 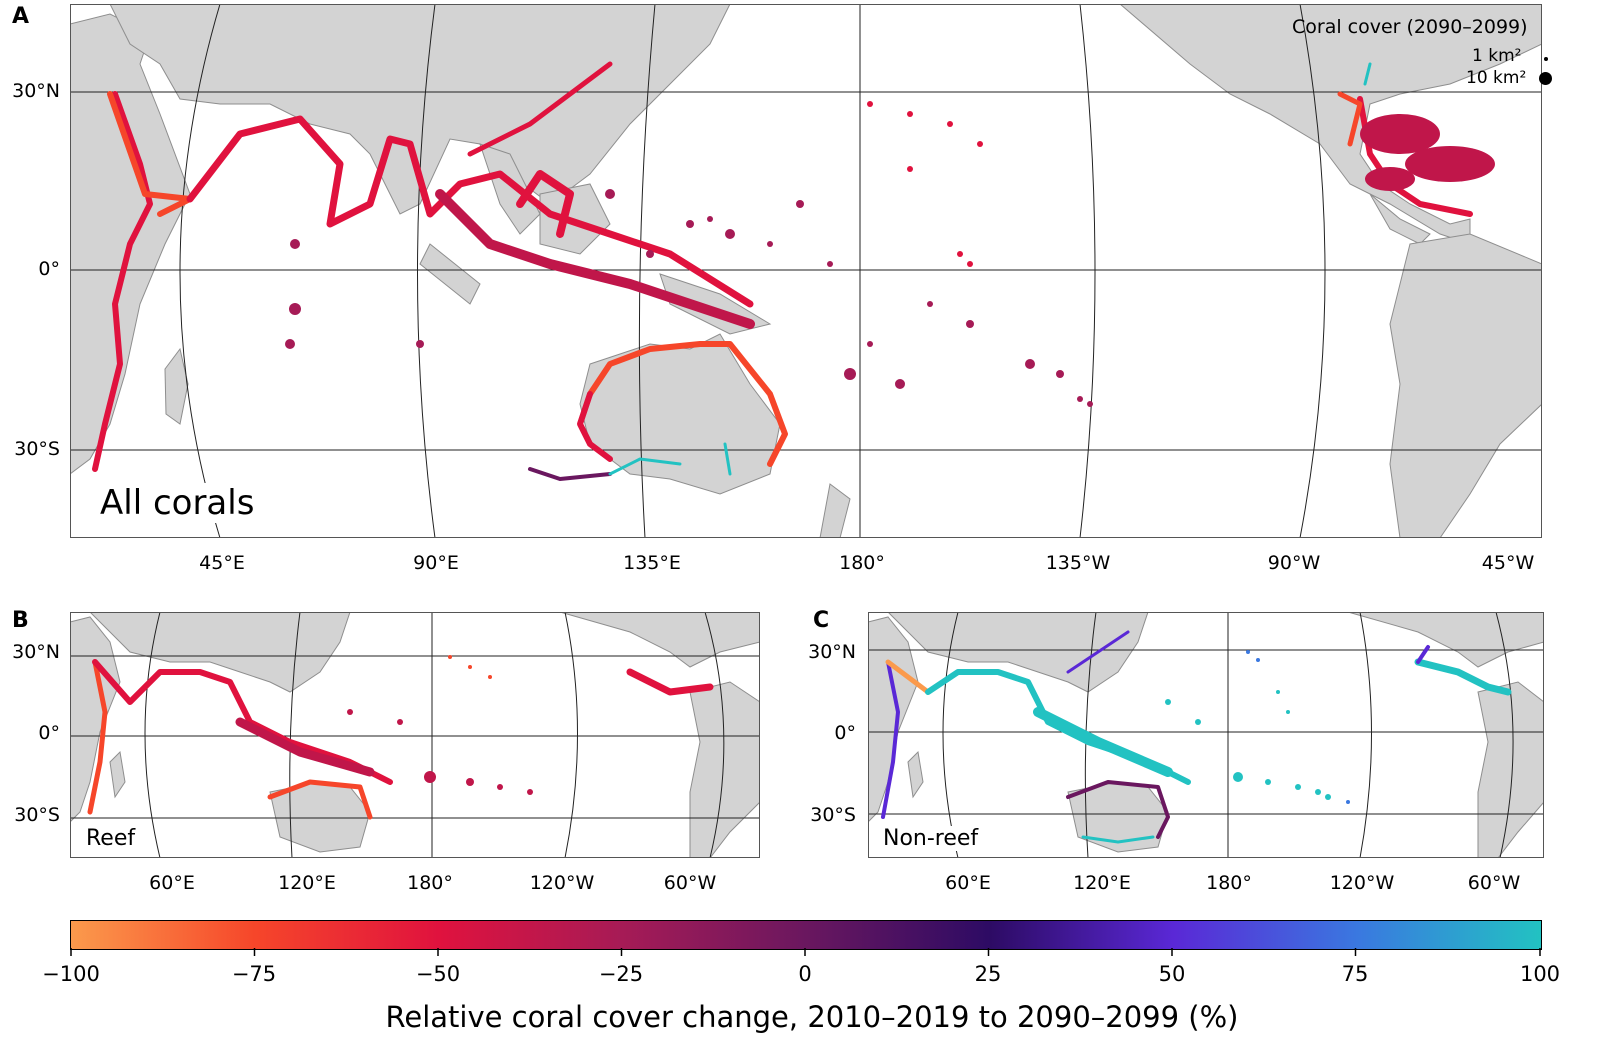 I want to click on land-central-america, so click(x=1400, y=219).